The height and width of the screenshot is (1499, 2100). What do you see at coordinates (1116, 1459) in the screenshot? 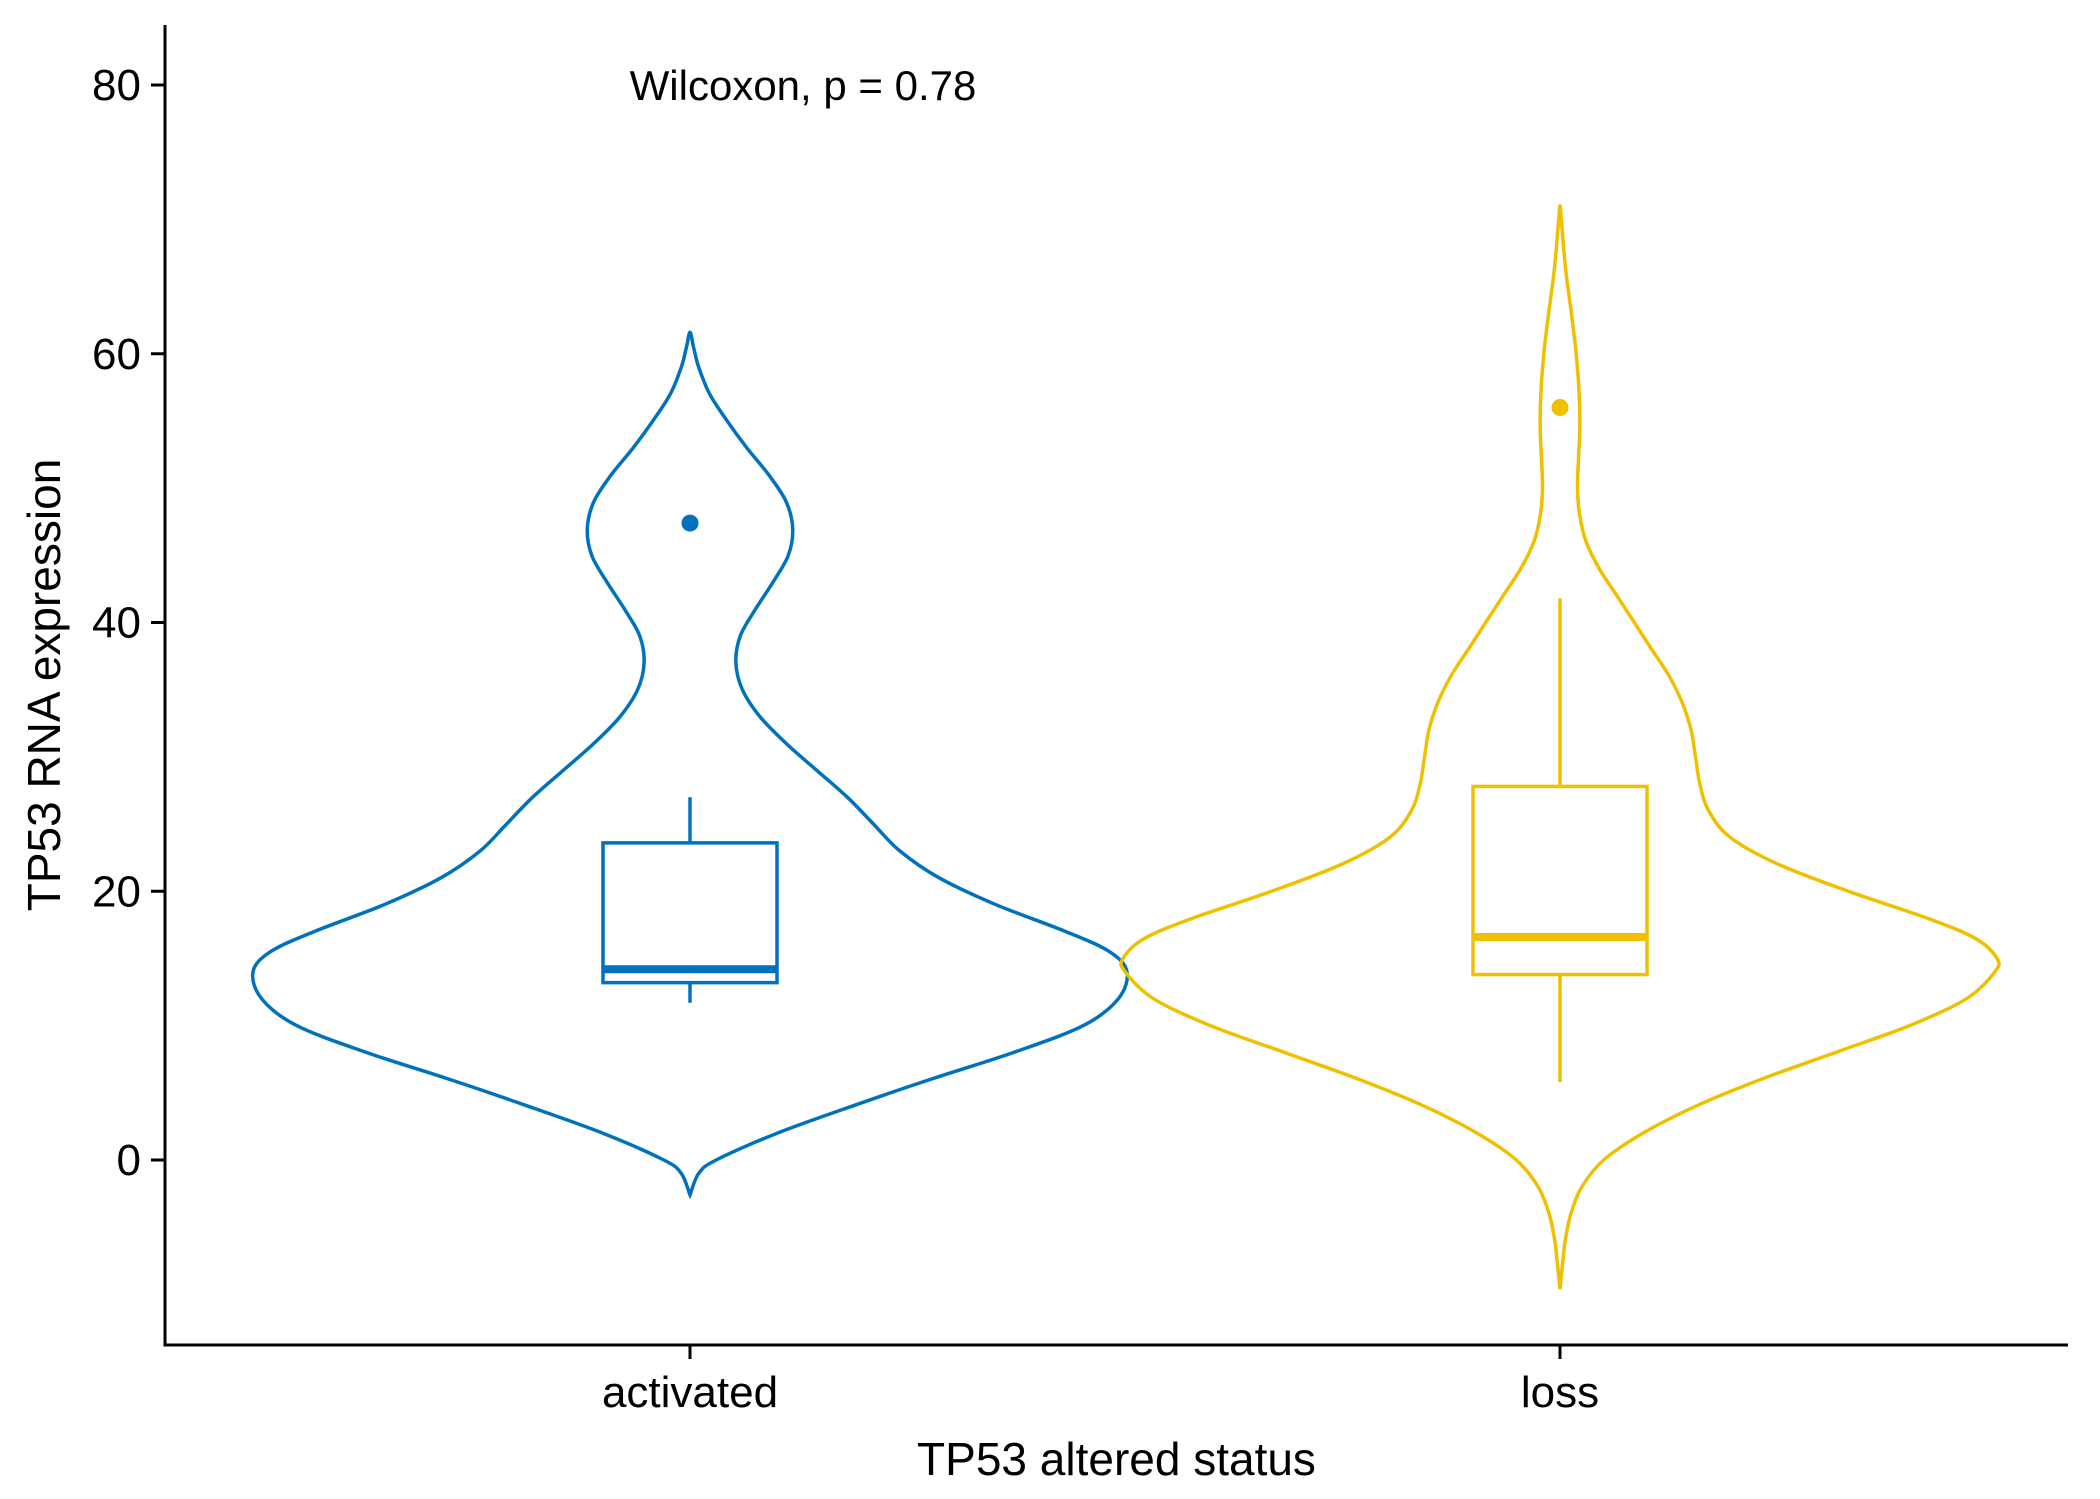
I see `x-axis-title: TP53 altered status` at bounding box center [1116, 1459].